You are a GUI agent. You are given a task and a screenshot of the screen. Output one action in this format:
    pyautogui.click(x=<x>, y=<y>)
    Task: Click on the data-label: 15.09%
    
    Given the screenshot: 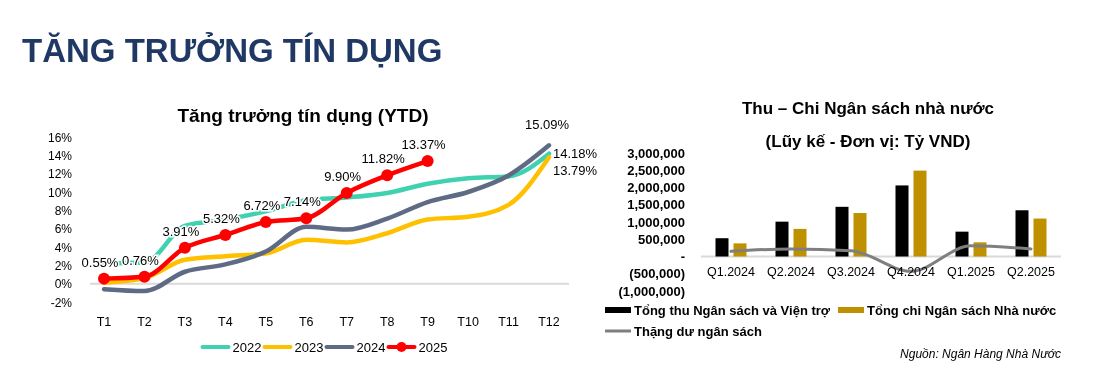 What is the action you would take?
    pyautogui.click(x=547, y=125)
    